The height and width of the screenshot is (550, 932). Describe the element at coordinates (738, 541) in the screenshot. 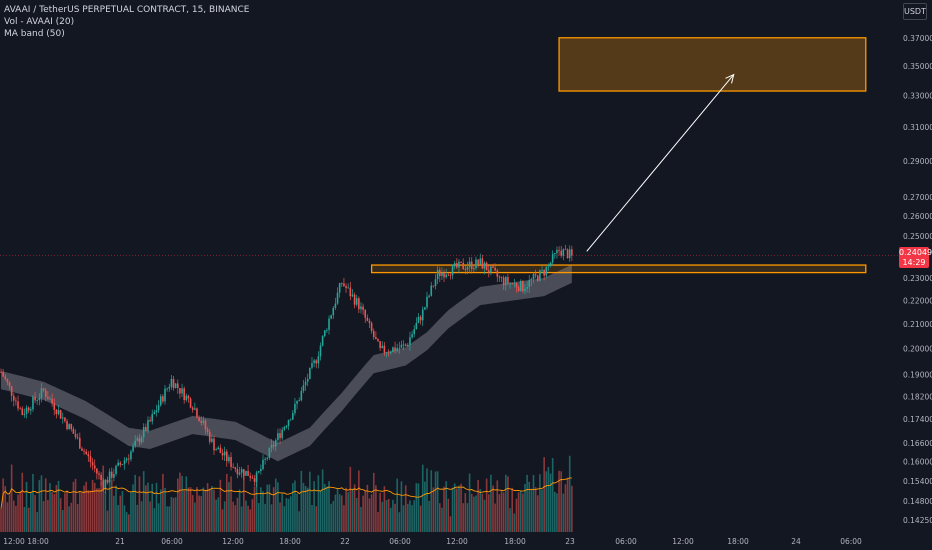

I see `time-tick-label: 18:00` at that location.